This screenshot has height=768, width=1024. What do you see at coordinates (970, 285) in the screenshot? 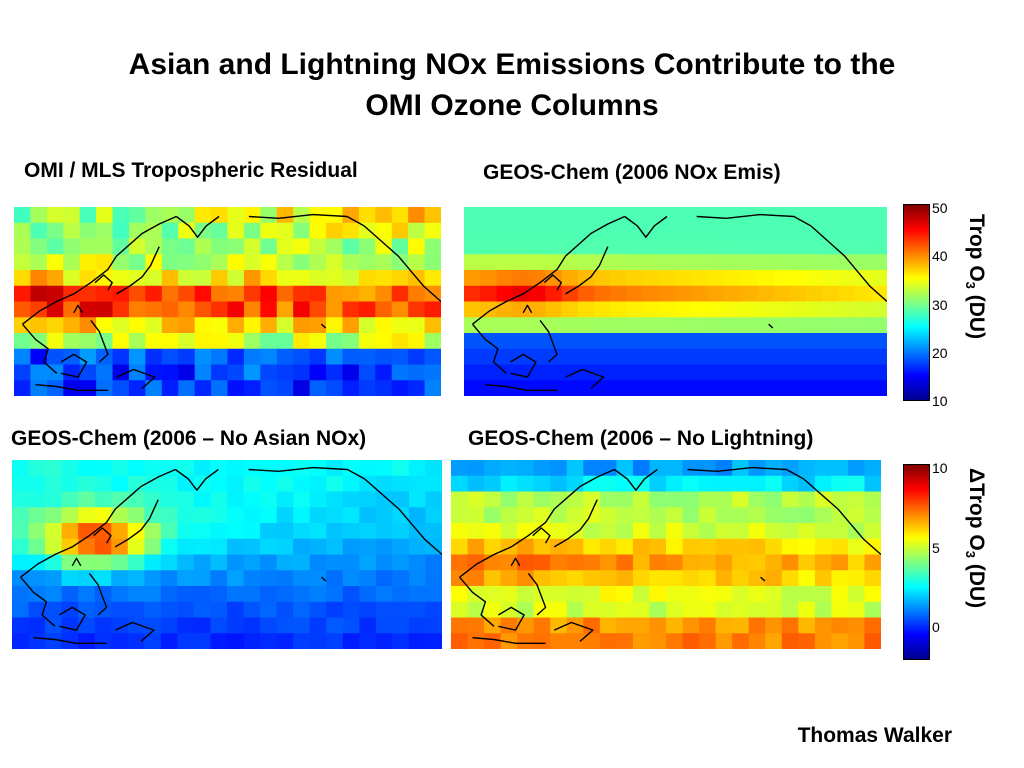
I see `colorbar-trop-o3-title-sub: 3` at bounding box center [970, 285].